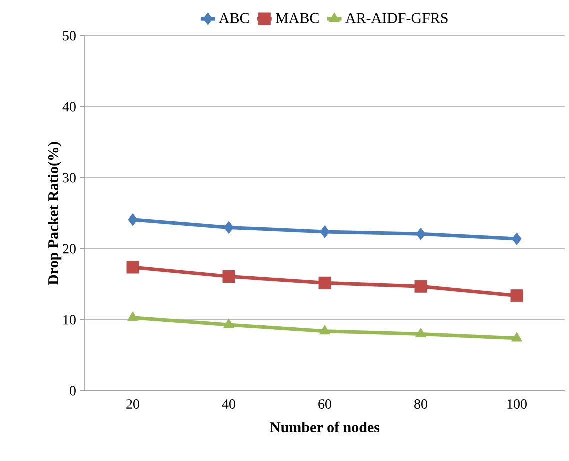 Image resolution: width=569 pixels, height=461 pixels. What do you see at coordinates (69, 249) in the screenshot?
I see `y-tick-label: 20` at bounding box center [69, 249].